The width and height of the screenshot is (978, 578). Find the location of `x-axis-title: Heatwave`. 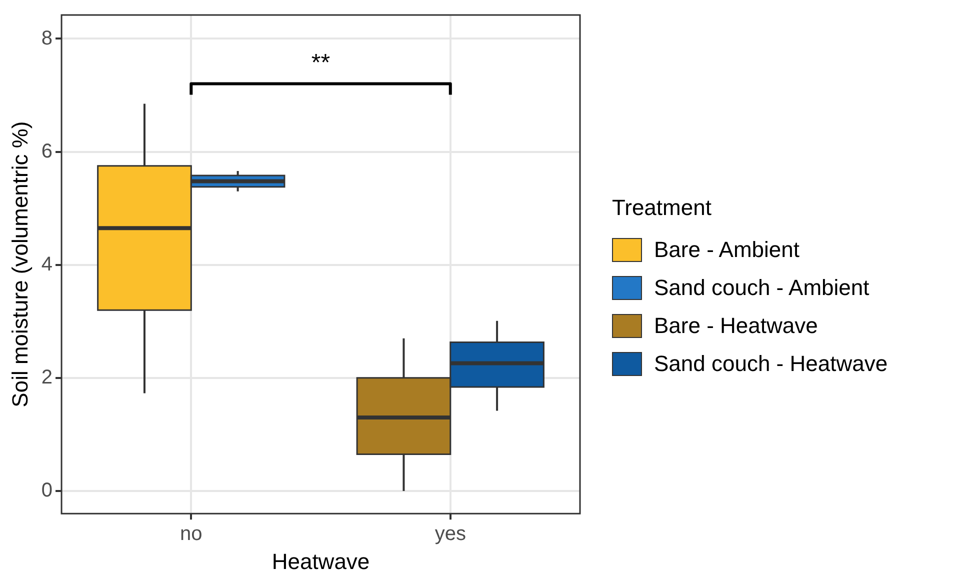

x-axis-title: Heatwave is located at coordinates (321, 561).